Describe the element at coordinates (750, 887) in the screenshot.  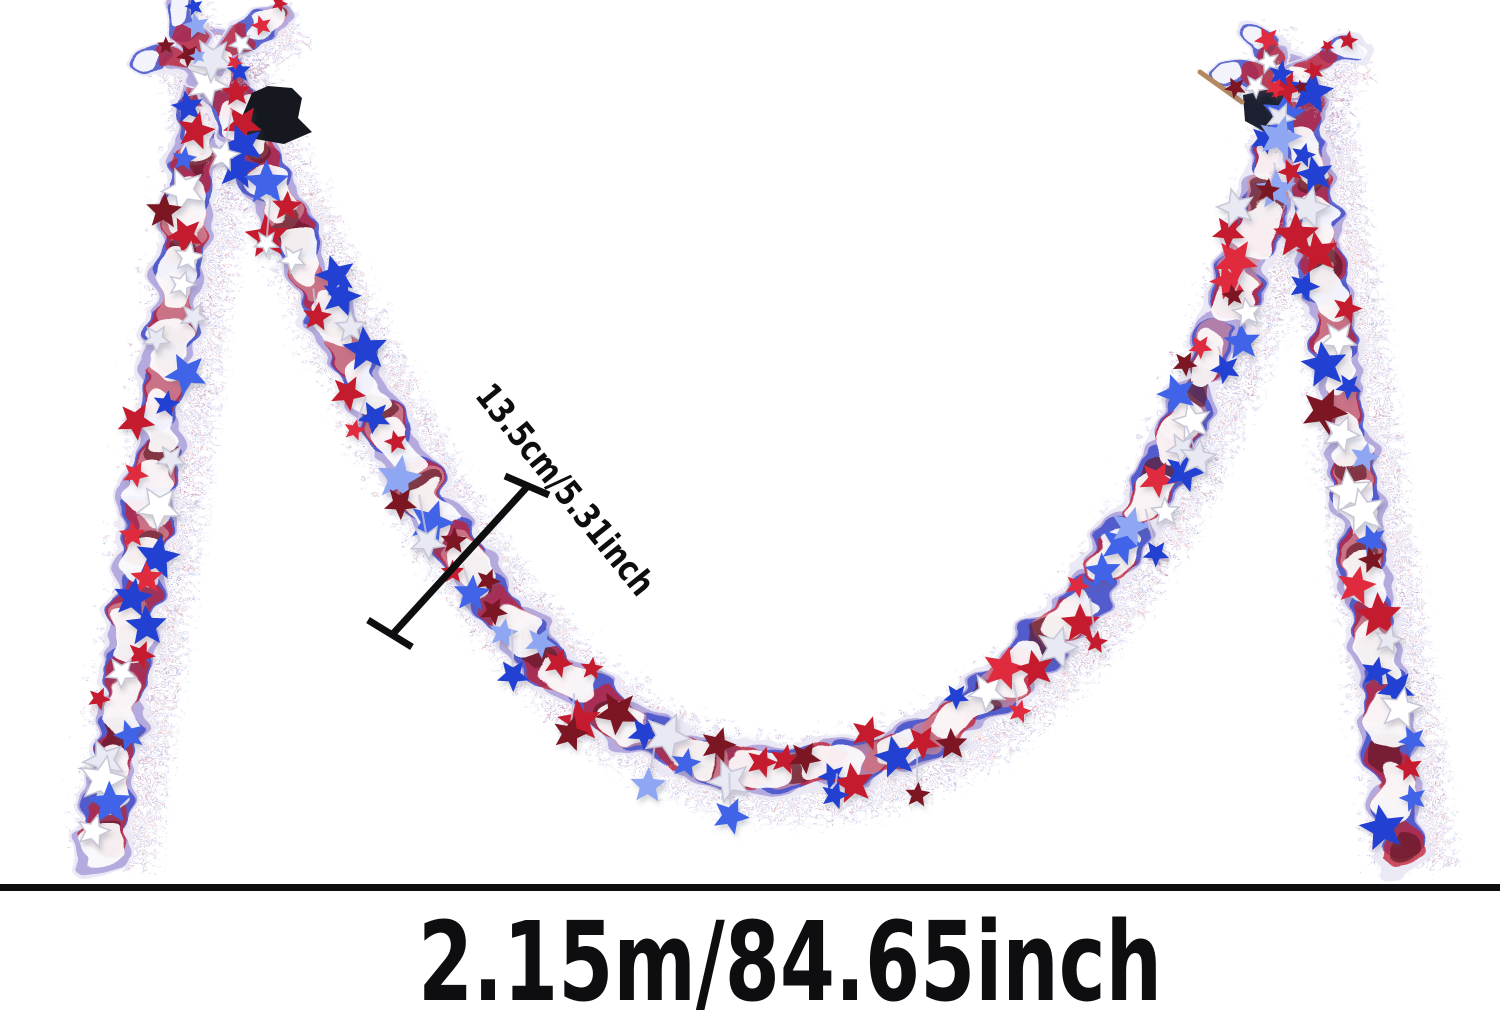
I see `length-rule` at that location.